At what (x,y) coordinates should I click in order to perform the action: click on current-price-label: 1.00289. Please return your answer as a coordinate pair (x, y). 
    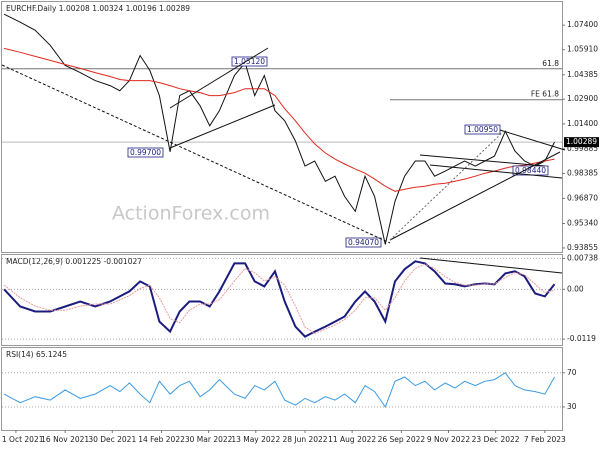
    Looking at the image, I should click on (581, 141).